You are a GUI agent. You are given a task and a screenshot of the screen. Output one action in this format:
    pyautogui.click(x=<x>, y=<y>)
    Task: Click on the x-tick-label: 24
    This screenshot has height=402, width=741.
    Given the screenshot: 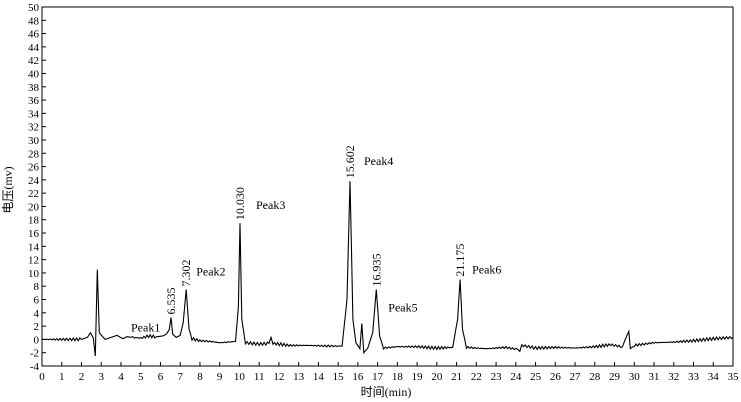 What is the action you would take?
    pyautogui.click(x=516, y=377)
    